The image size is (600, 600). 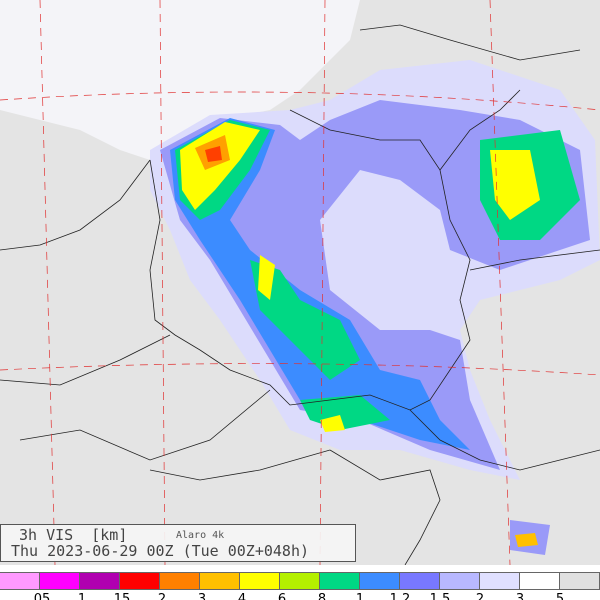 I want to click on legend-label: .4, so click(x=240, y=596).